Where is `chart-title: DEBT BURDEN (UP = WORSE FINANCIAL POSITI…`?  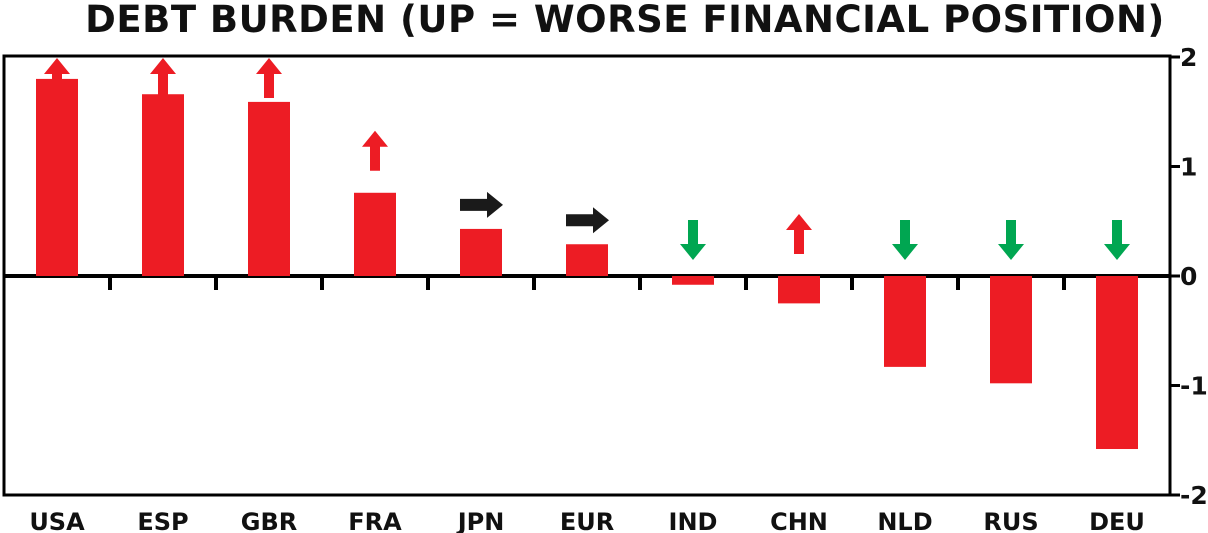 chart-title: DEBT BURDEN (UP = WORSE FINANCIAL POSITI… is located at coordinates (625, 20).